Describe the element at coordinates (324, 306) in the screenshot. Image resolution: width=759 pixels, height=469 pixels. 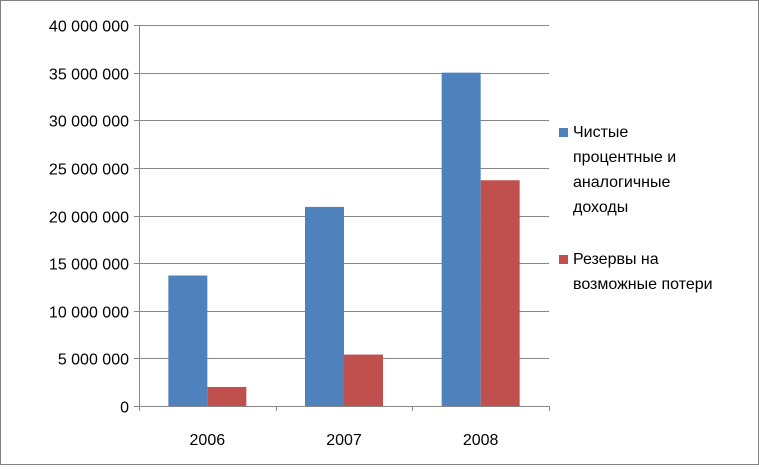
I see `bar-net-interest-income-2007` at that location.